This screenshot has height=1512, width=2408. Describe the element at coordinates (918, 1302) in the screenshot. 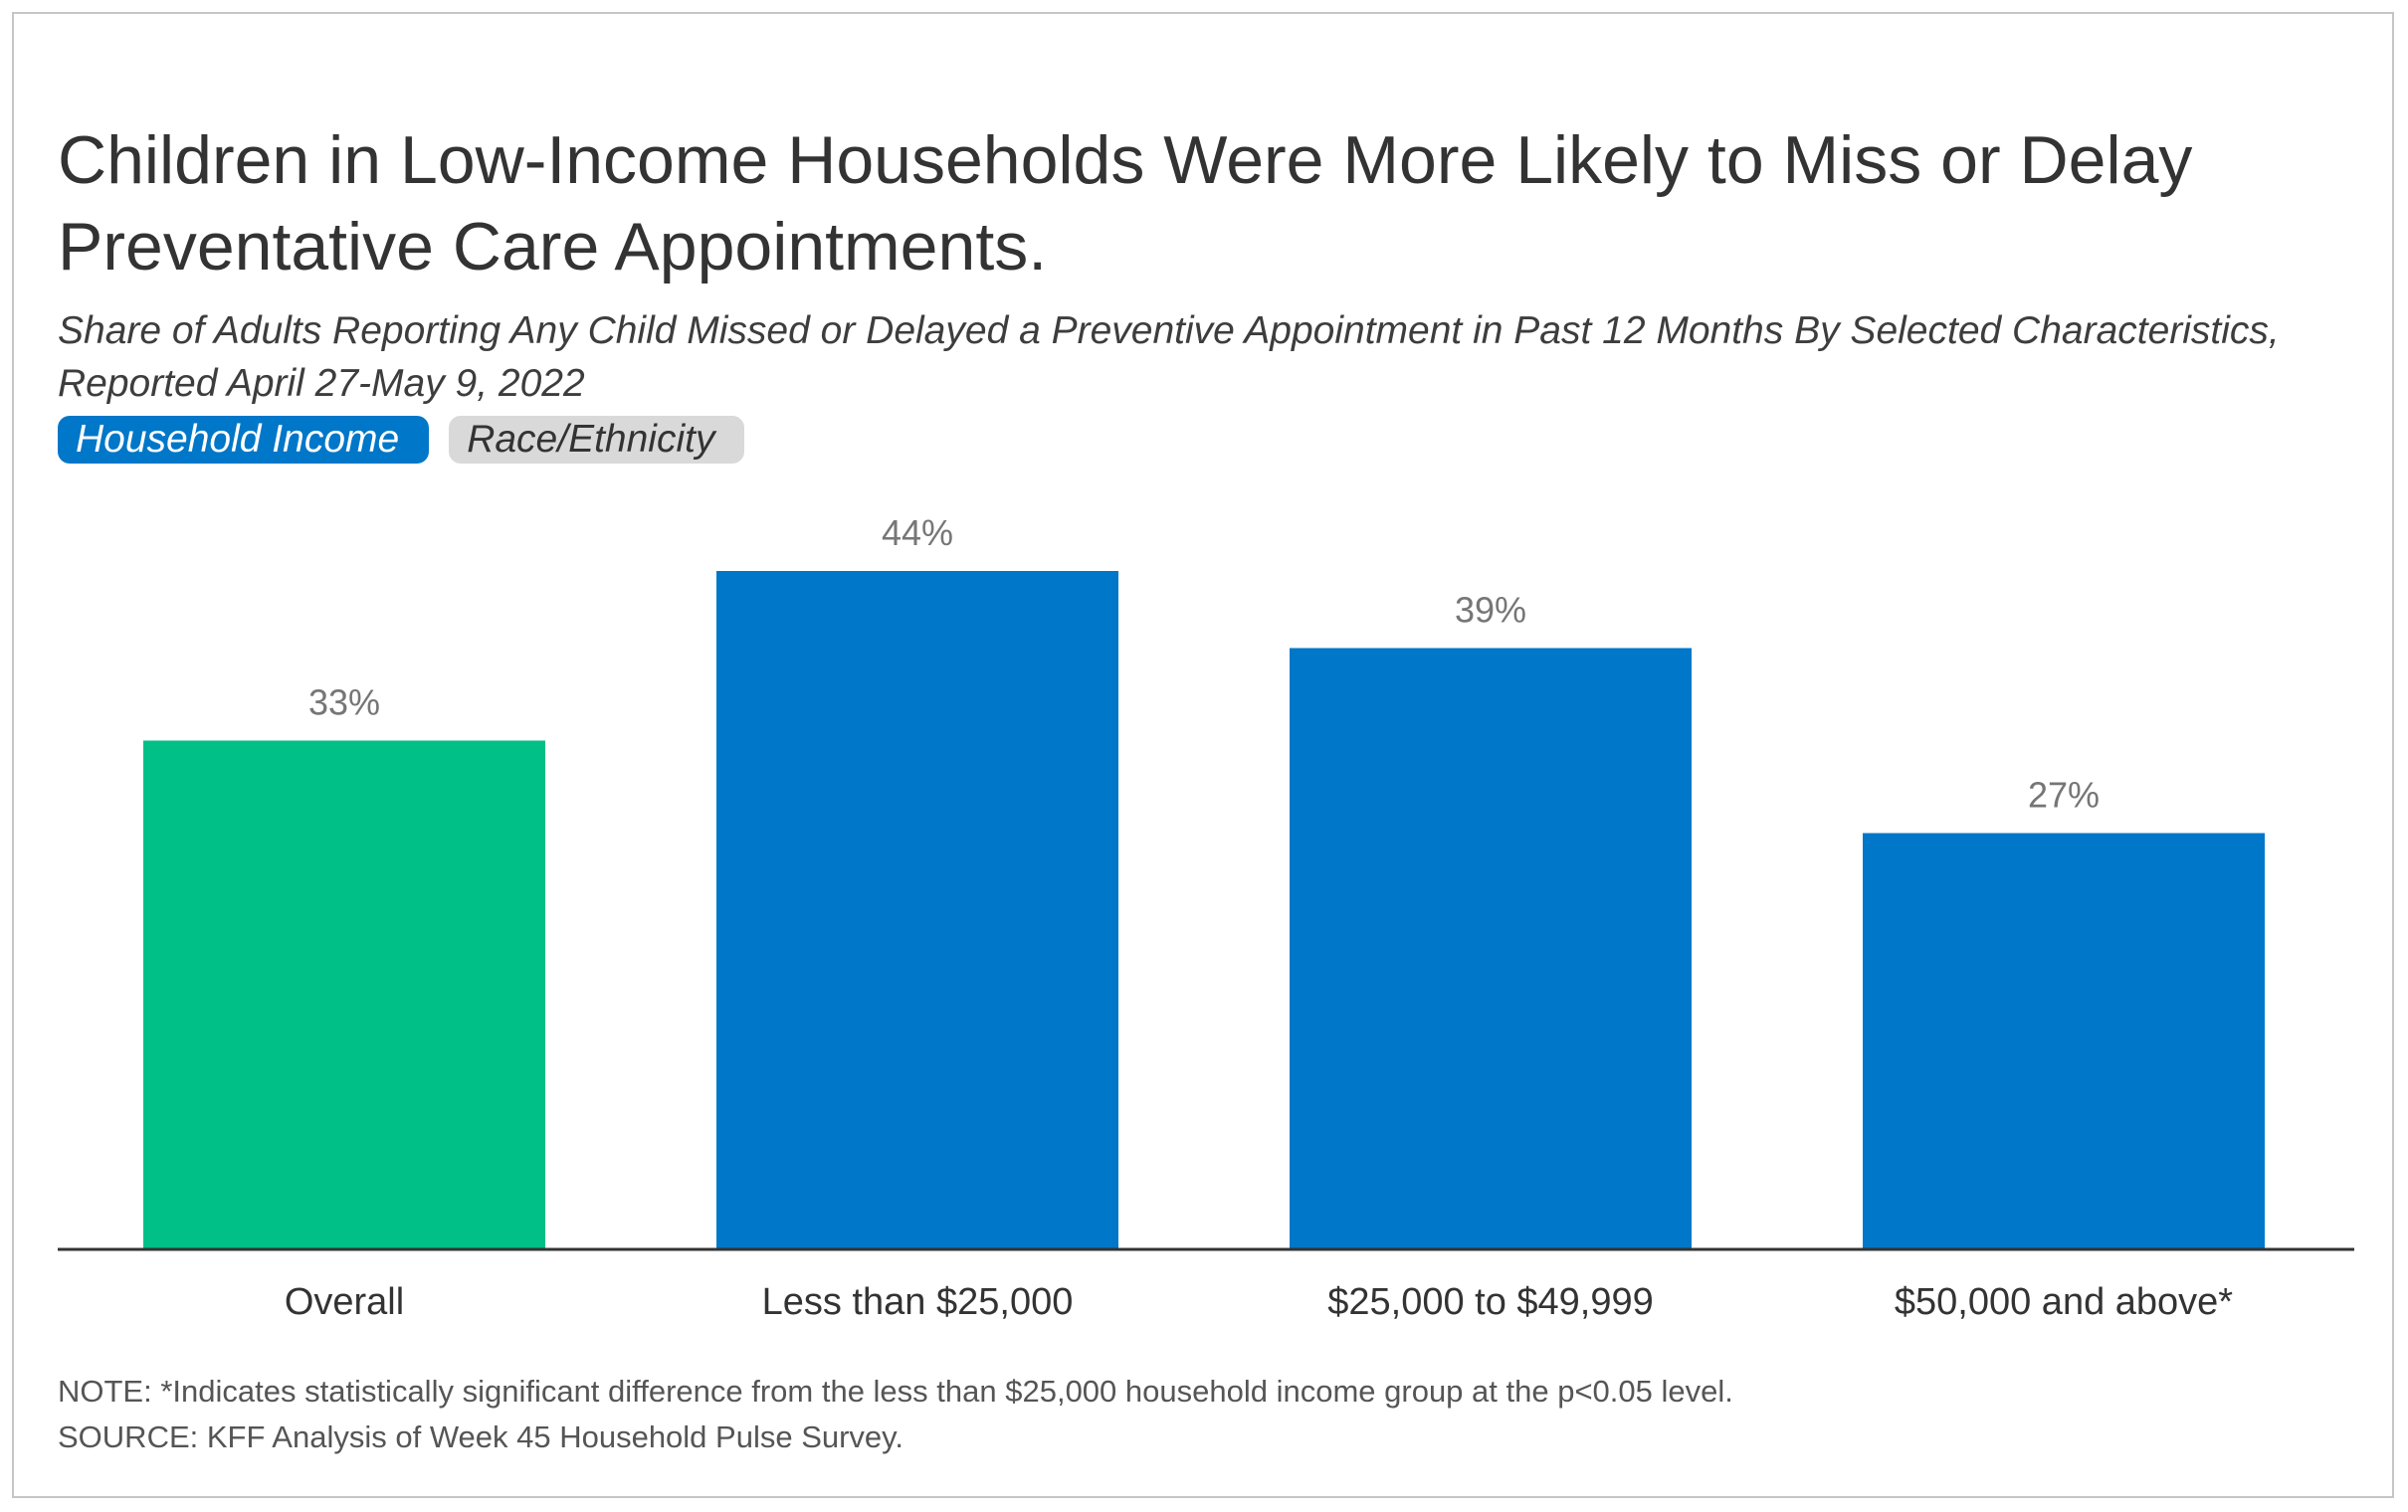

I see `x-tick-label-1: Less than $25,000` at that location.